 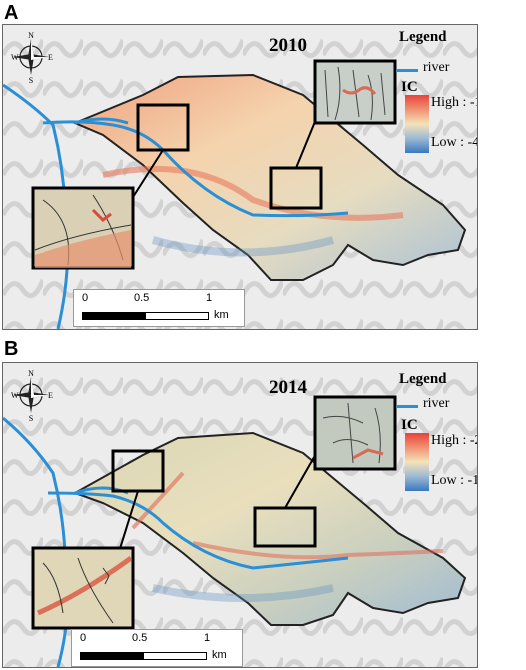 I want to click on panel-label-b: B, so click(x=11, y=349).